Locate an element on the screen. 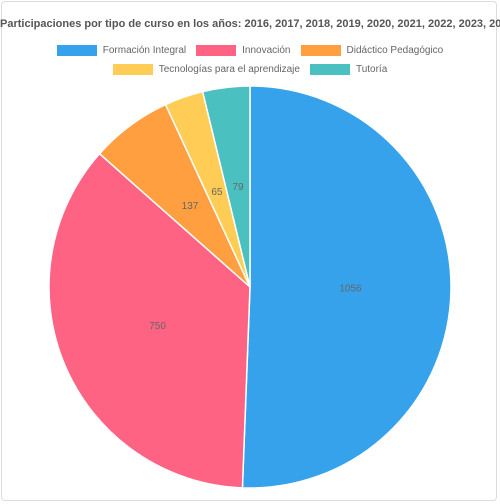 The width and height of the screenshot is (500, 504). legend-item-tutoria: Tutoría is located at coordinates (348, 69).